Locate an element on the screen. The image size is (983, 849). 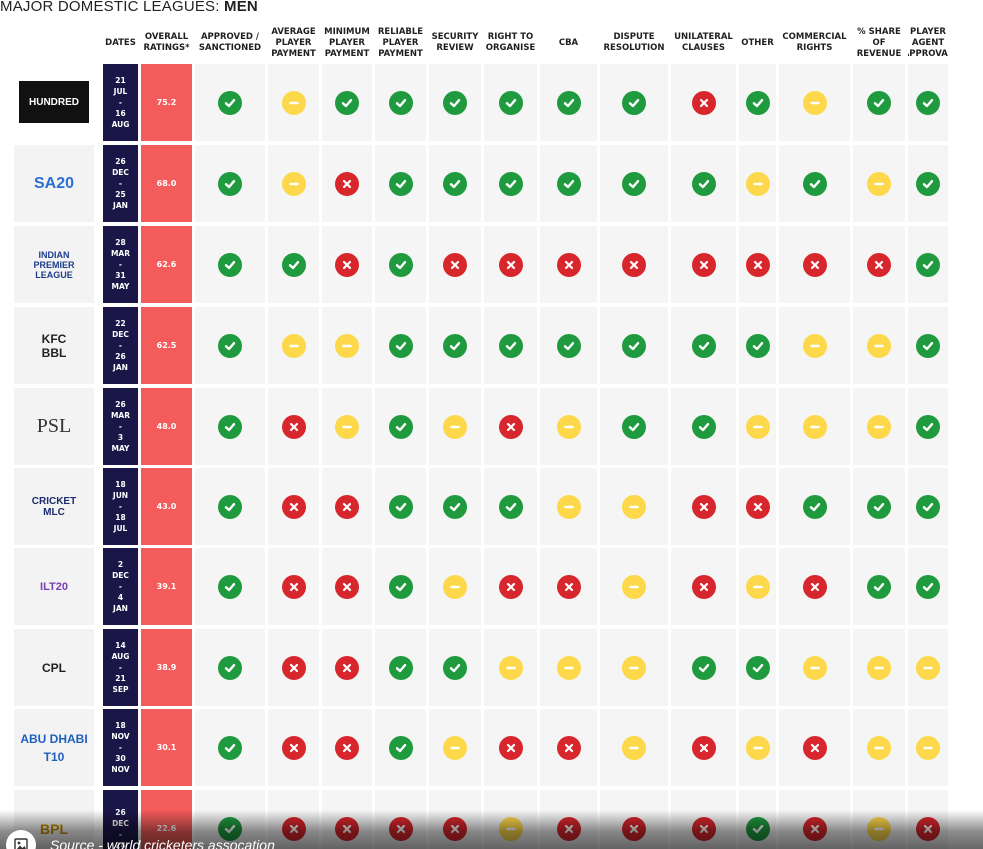
column-header-dates: DATES is located at coordinates (120, 42).